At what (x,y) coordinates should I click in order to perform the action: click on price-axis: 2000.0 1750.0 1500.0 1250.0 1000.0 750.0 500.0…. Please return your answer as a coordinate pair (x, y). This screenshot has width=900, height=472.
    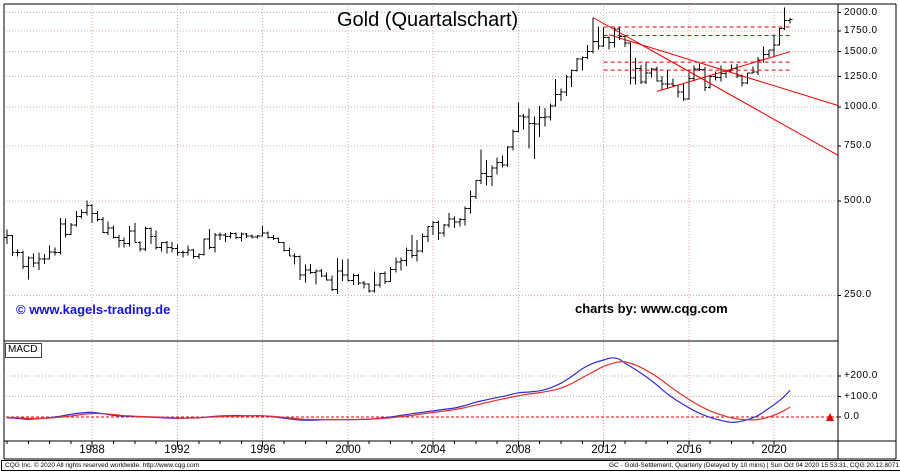
    Looking at the image, I should click on (870, 230).